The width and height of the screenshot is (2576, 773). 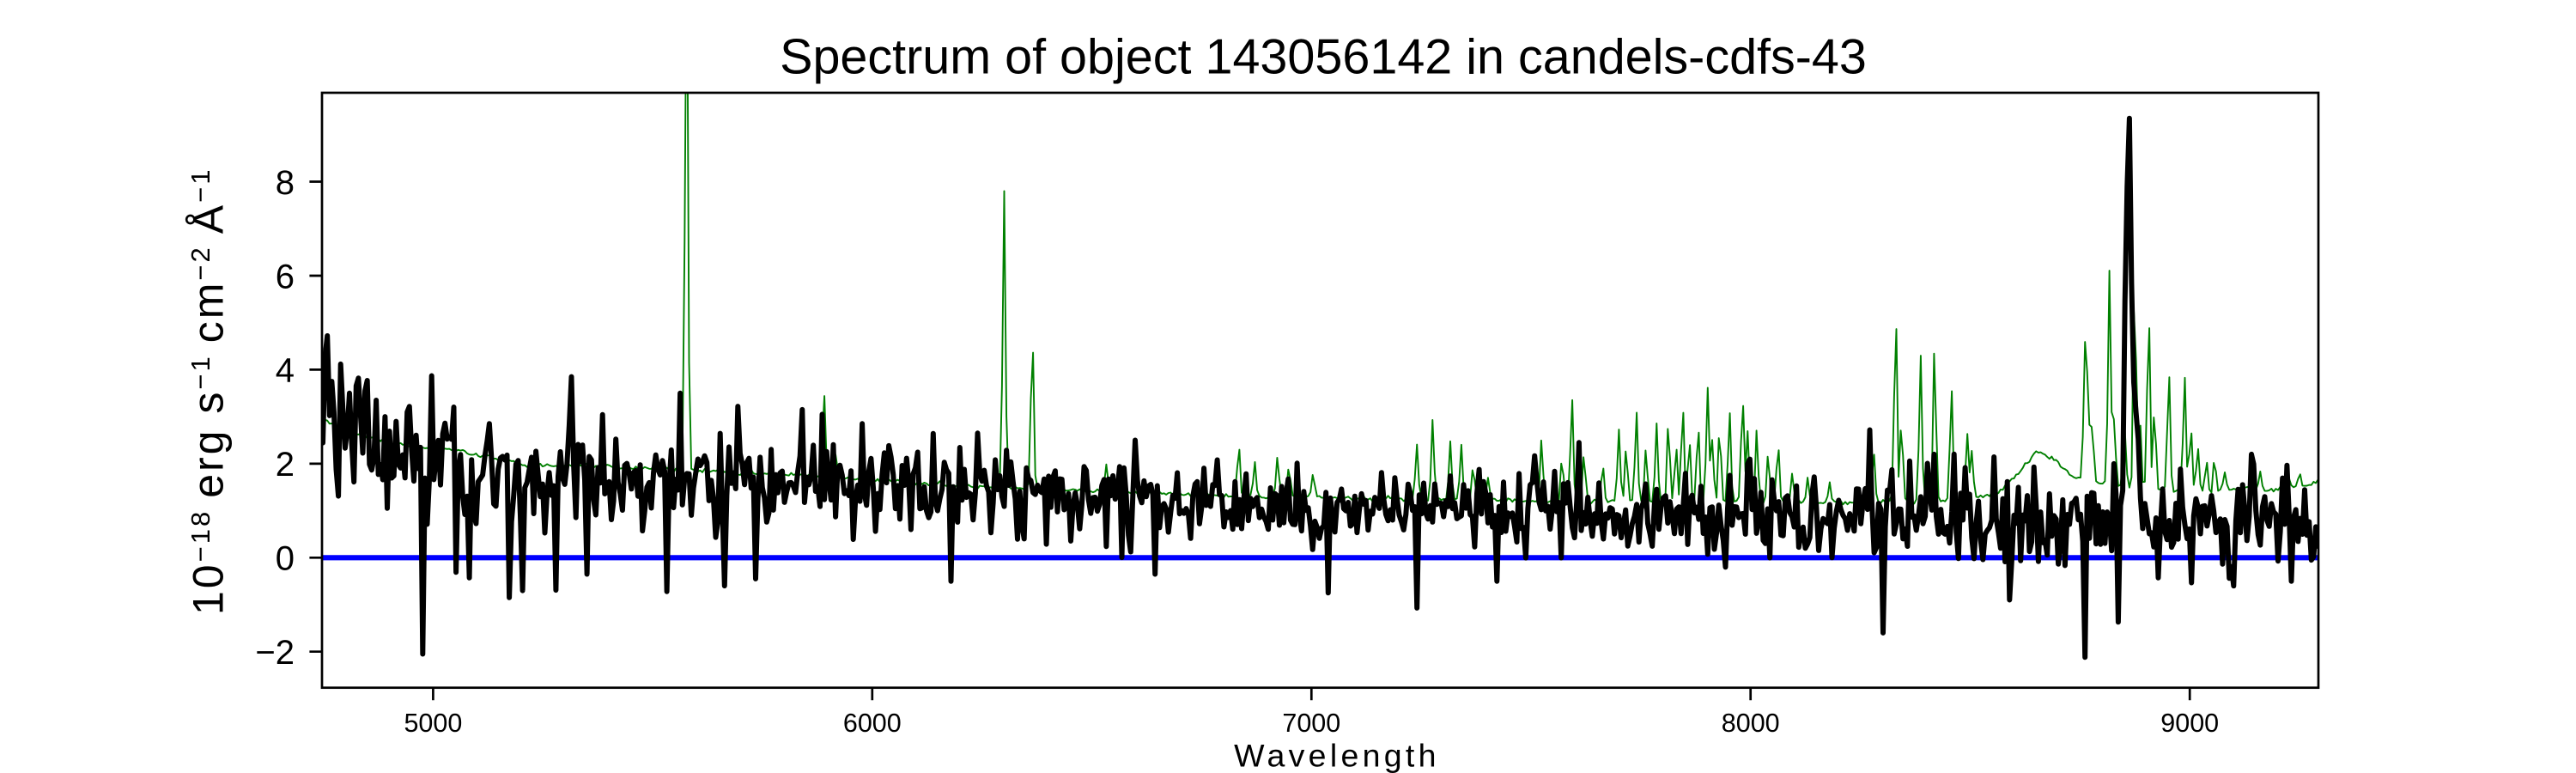 I want to click on svg-text: 6000, so click(x=872, y=723).